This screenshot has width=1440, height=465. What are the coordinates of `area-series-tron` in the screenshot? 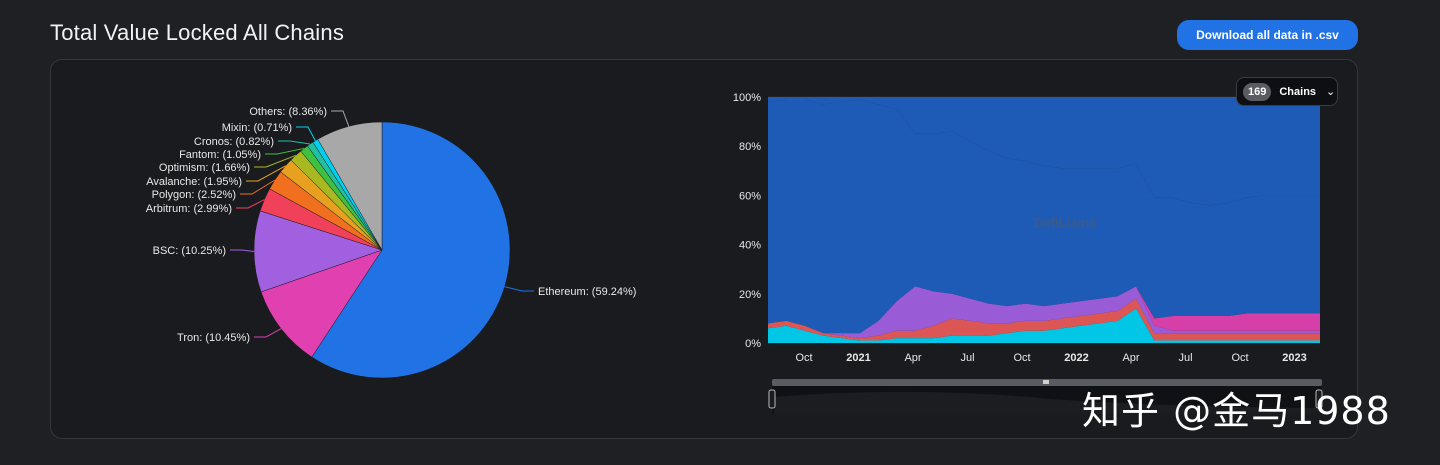 It's located at (1044, 310).